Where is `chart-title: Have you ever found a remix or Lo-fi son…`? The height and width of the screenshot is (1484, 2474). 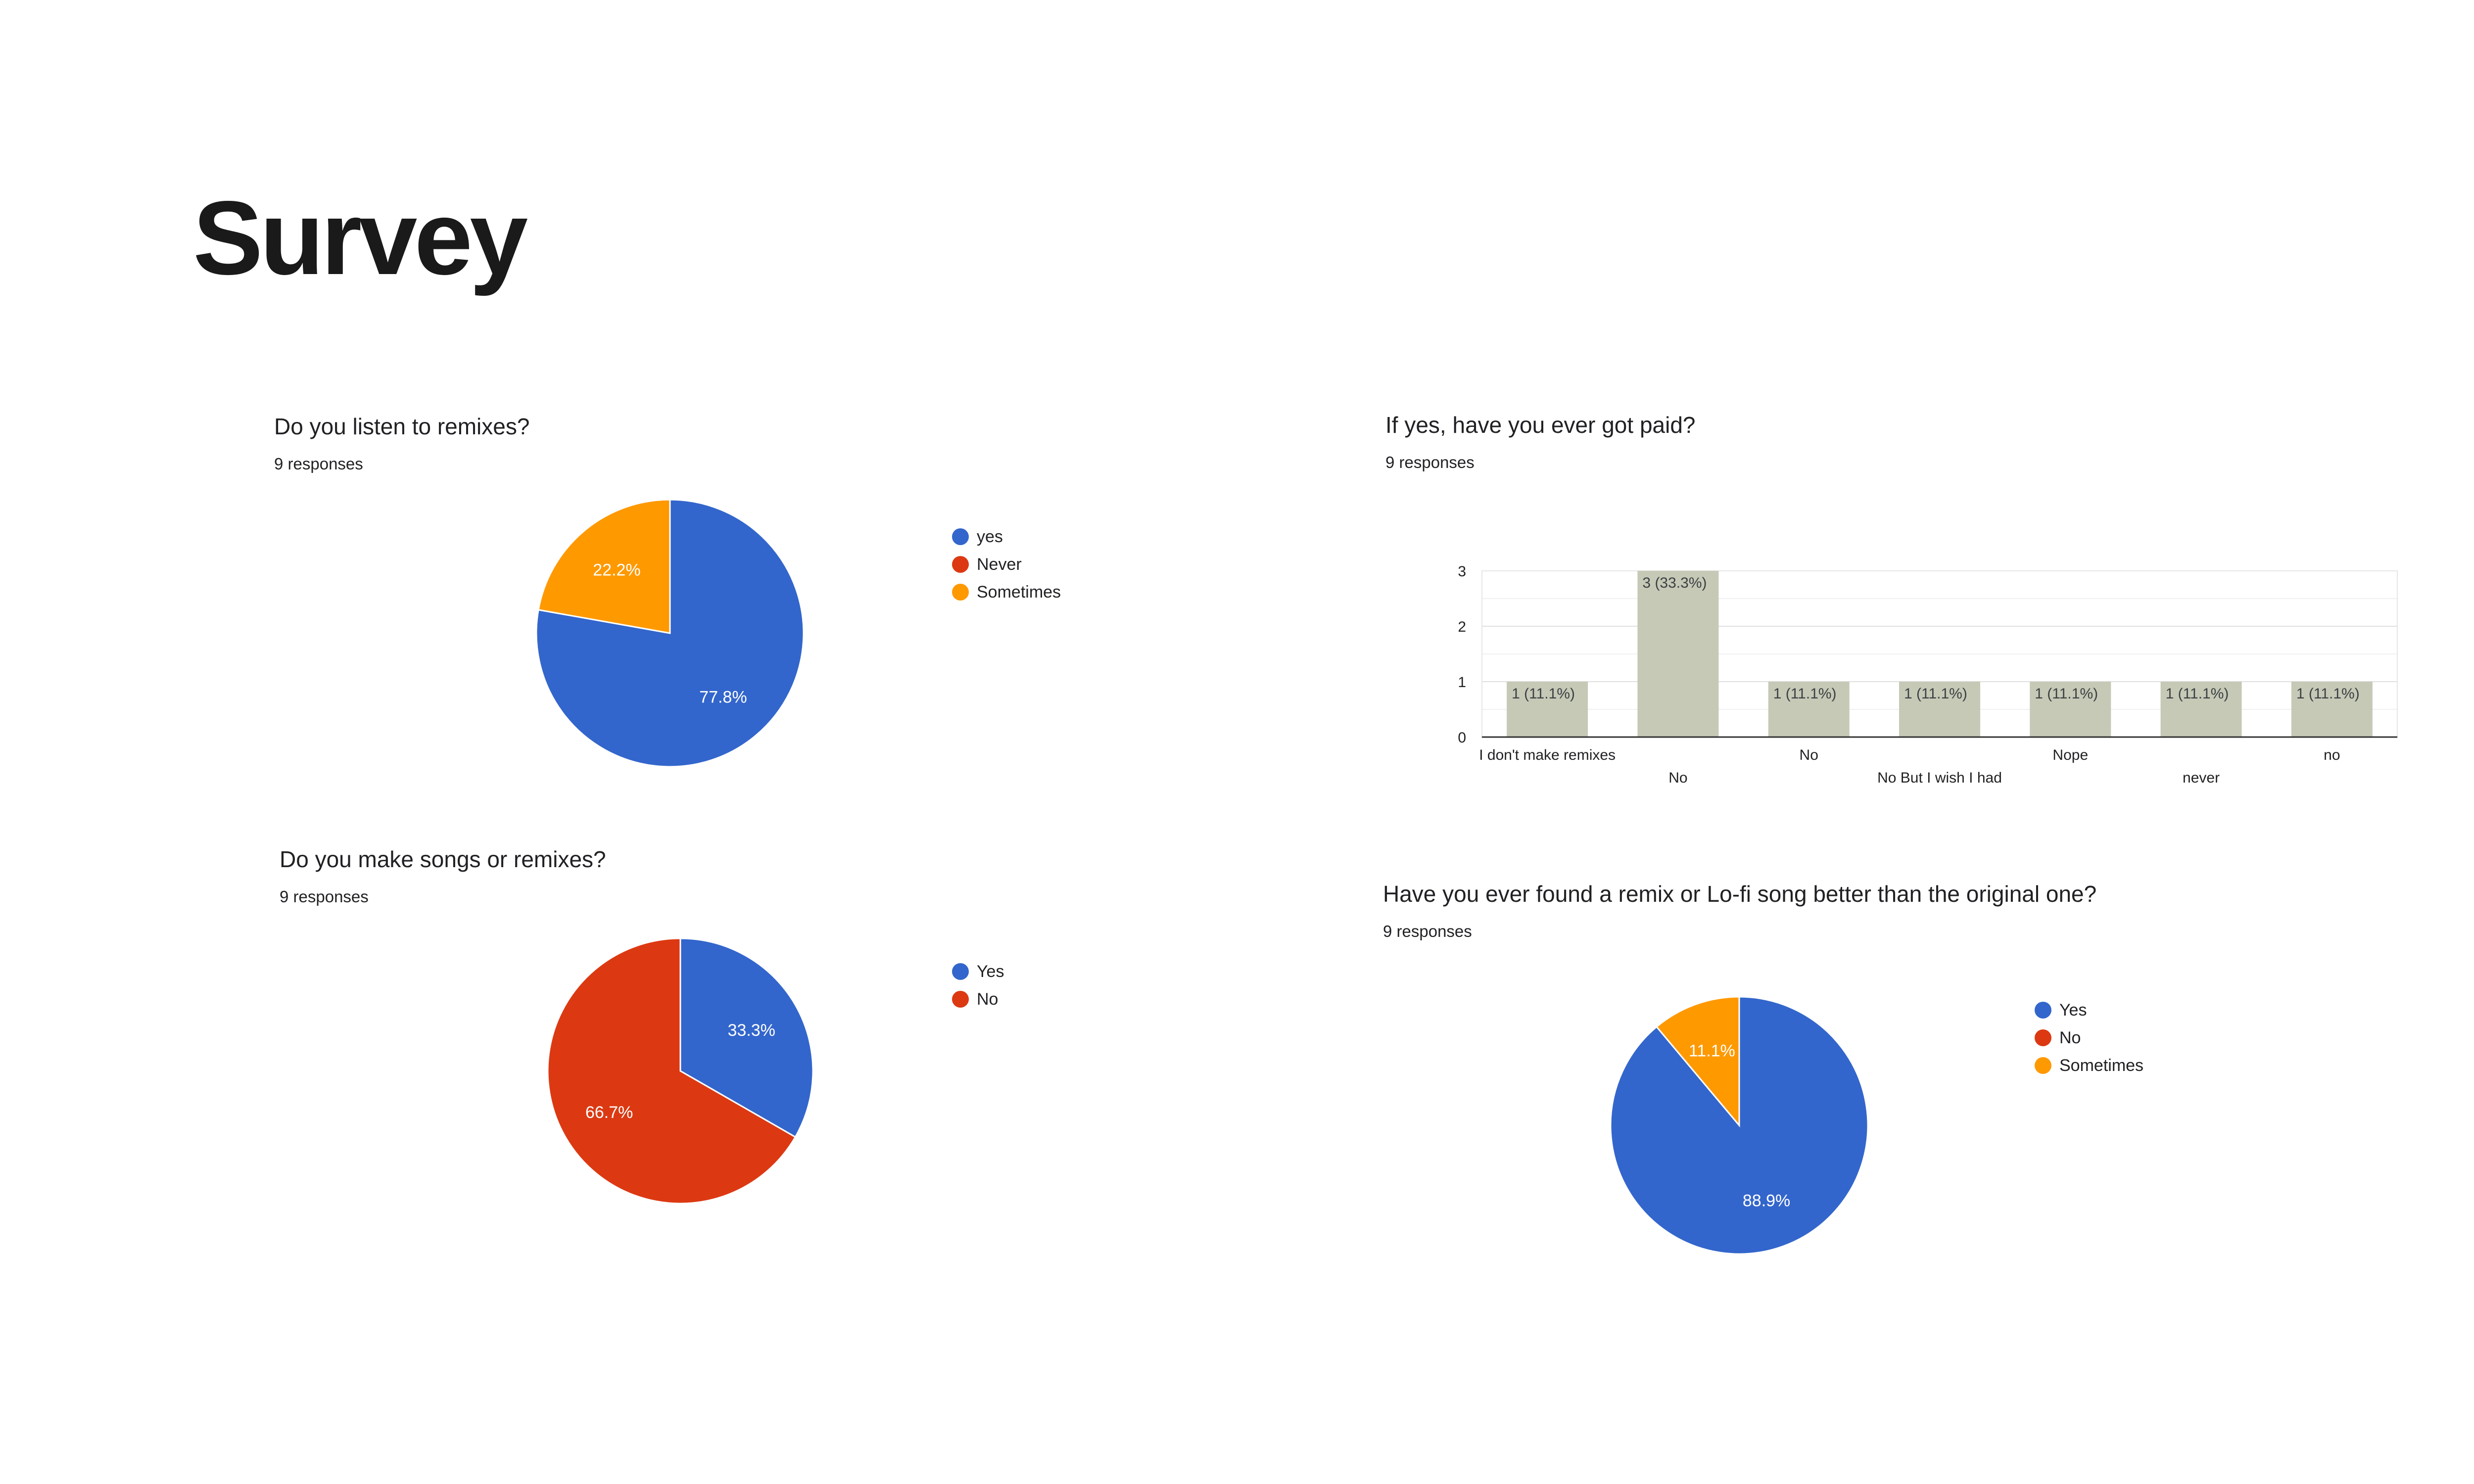 chart-title: Have you ever found a remix or Lo-fi son… is located at coordinates (1740, 894).